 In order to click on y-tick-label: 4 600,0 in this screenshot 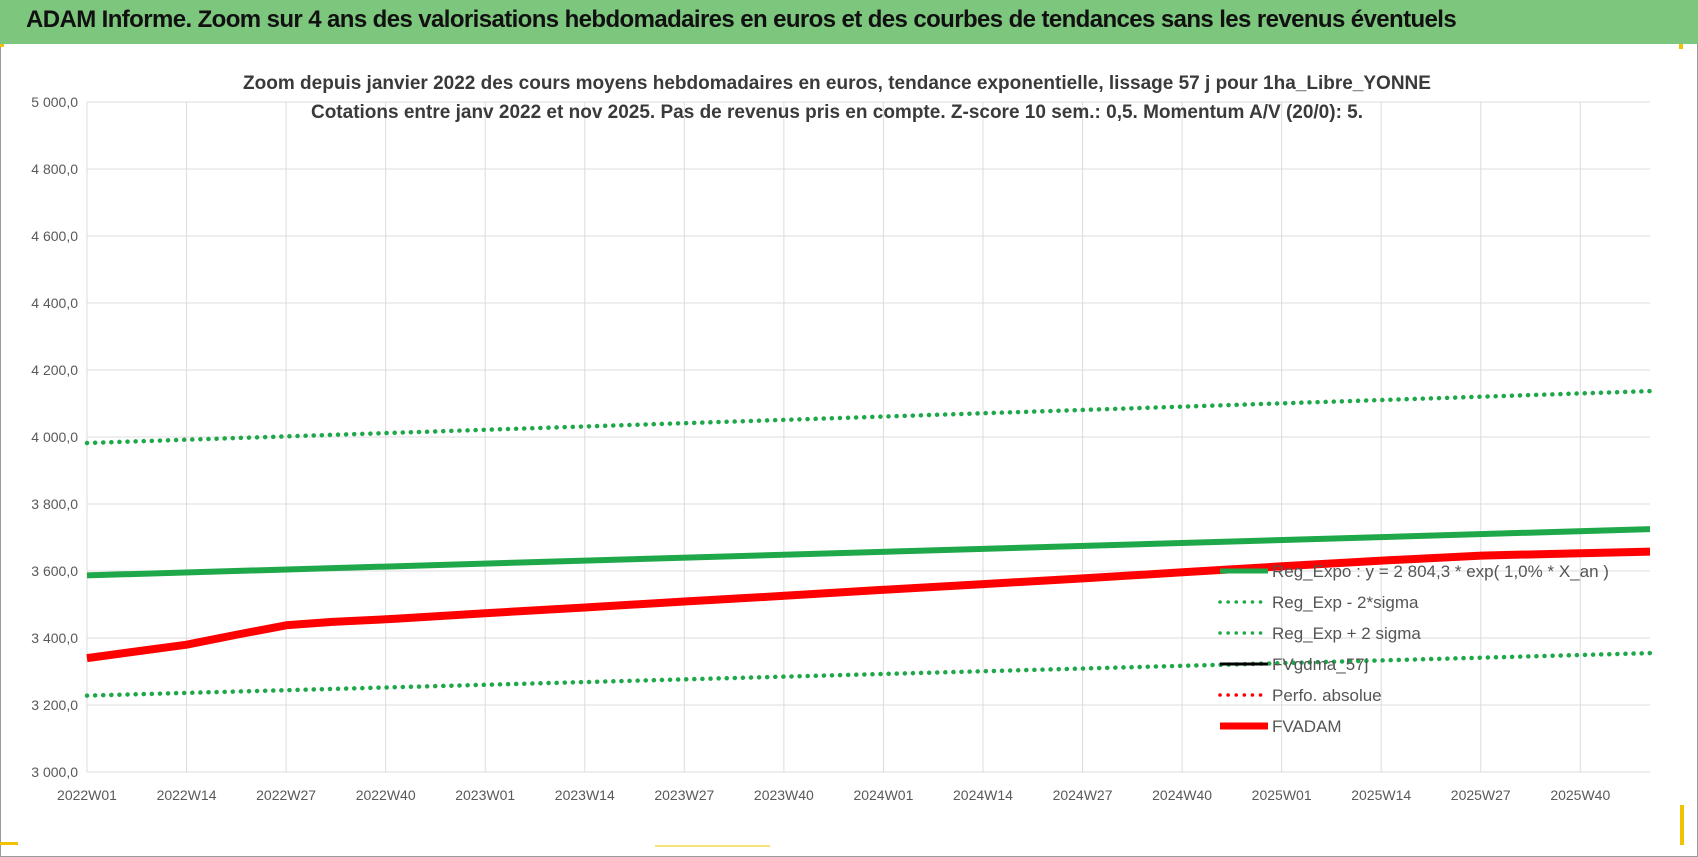, I will do `click(54, 236)`.